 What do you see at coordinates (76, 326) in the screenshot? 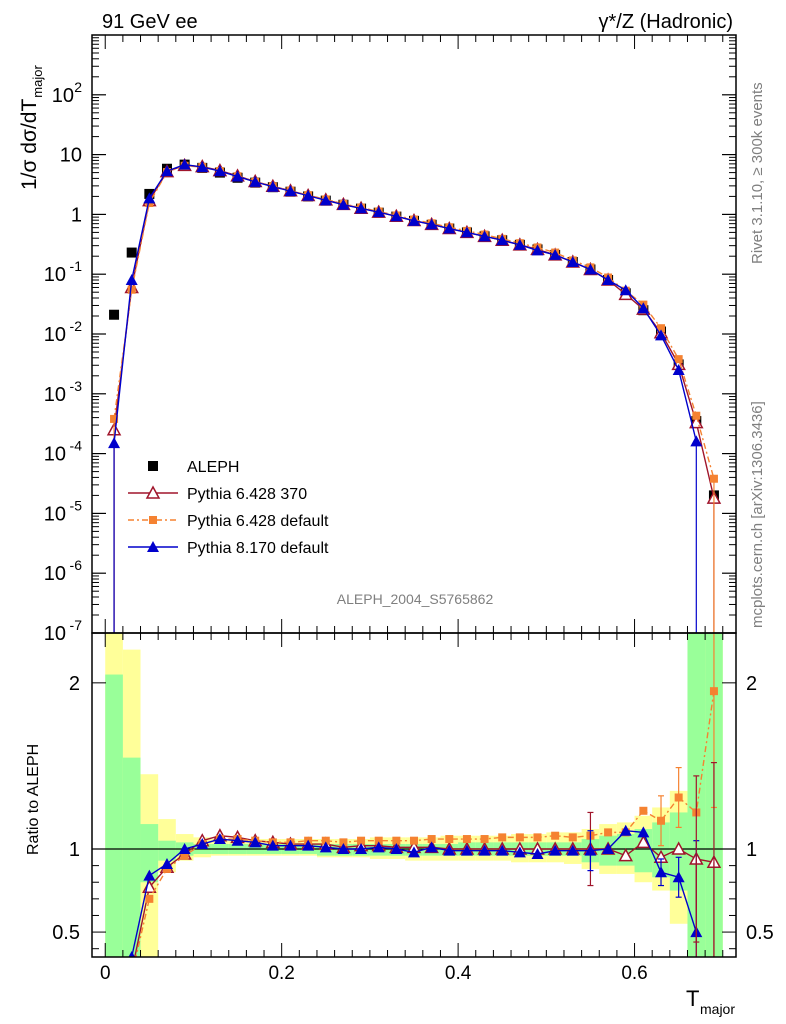
I see `y-tick-label-exponent: -2` at bounding box center [76, 326].